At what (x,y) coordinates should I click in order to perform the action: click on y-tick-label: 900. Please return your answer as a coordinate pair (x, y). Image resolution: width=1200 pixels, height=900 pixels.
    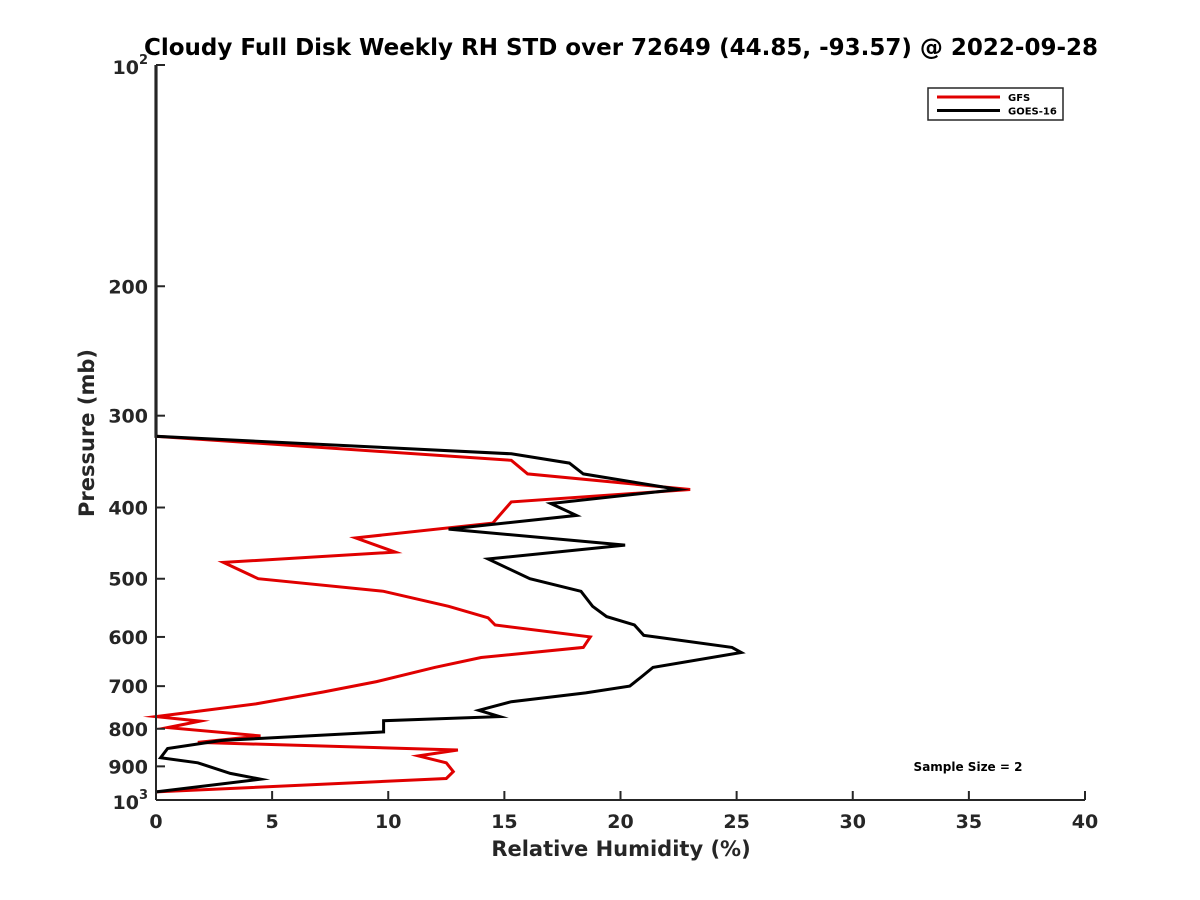
    Looking at the image, I should click on (128, 767).